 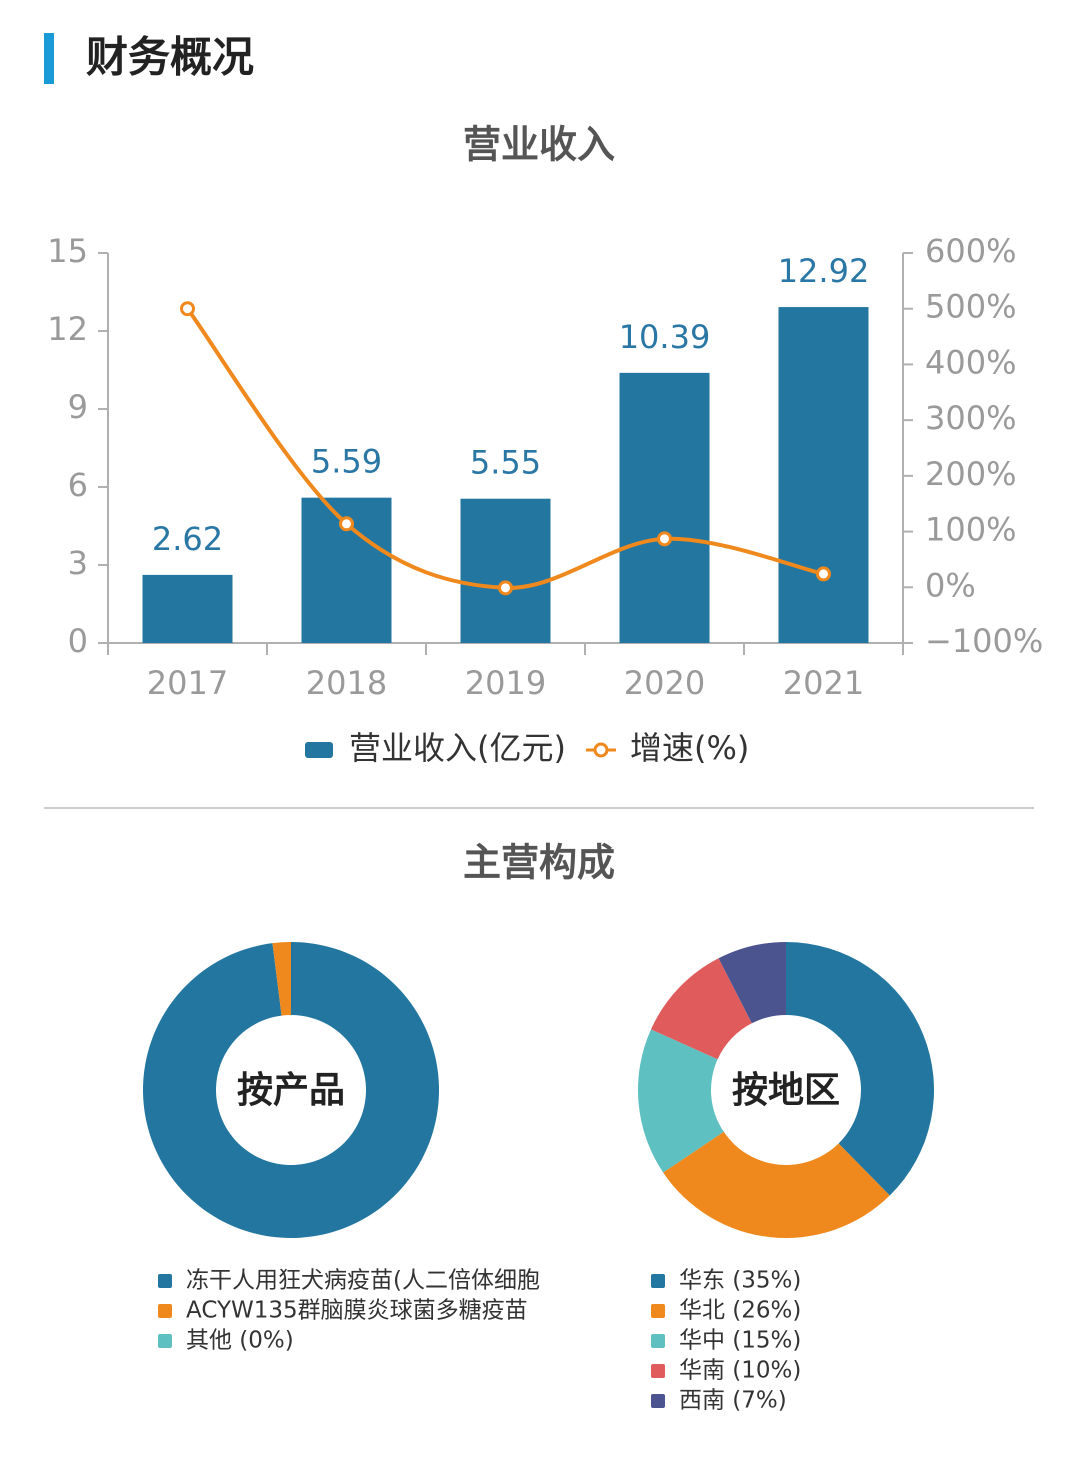 I want to click on x-tick-label: 2019, so click(x=505, y=683).